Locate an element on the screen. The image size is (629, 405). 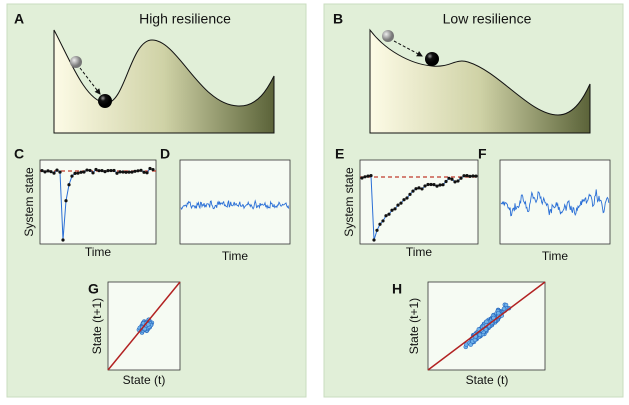
panel-letter: A is located at coordinates (19, 19).